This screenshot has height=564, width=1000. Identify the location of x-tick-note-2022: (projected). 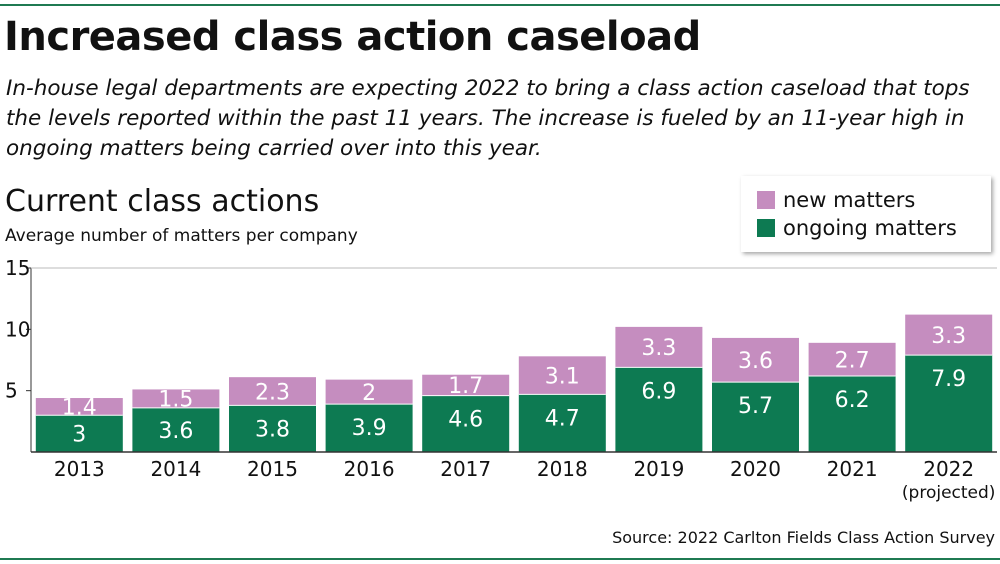
(949, 493).